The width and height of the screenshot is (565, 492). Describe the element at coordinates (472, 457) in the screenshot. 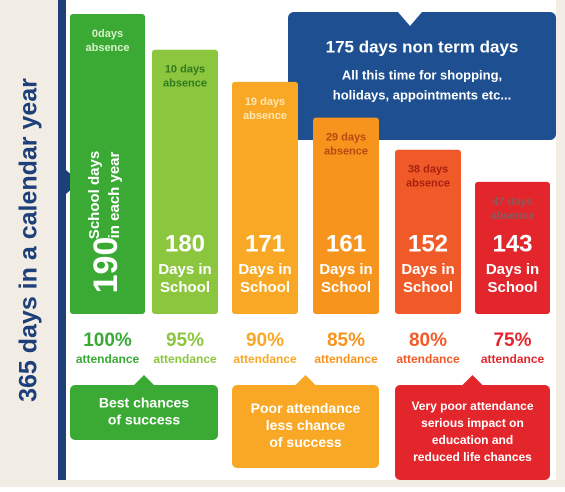

I see `outcome-text: reduced life chances` at that location.